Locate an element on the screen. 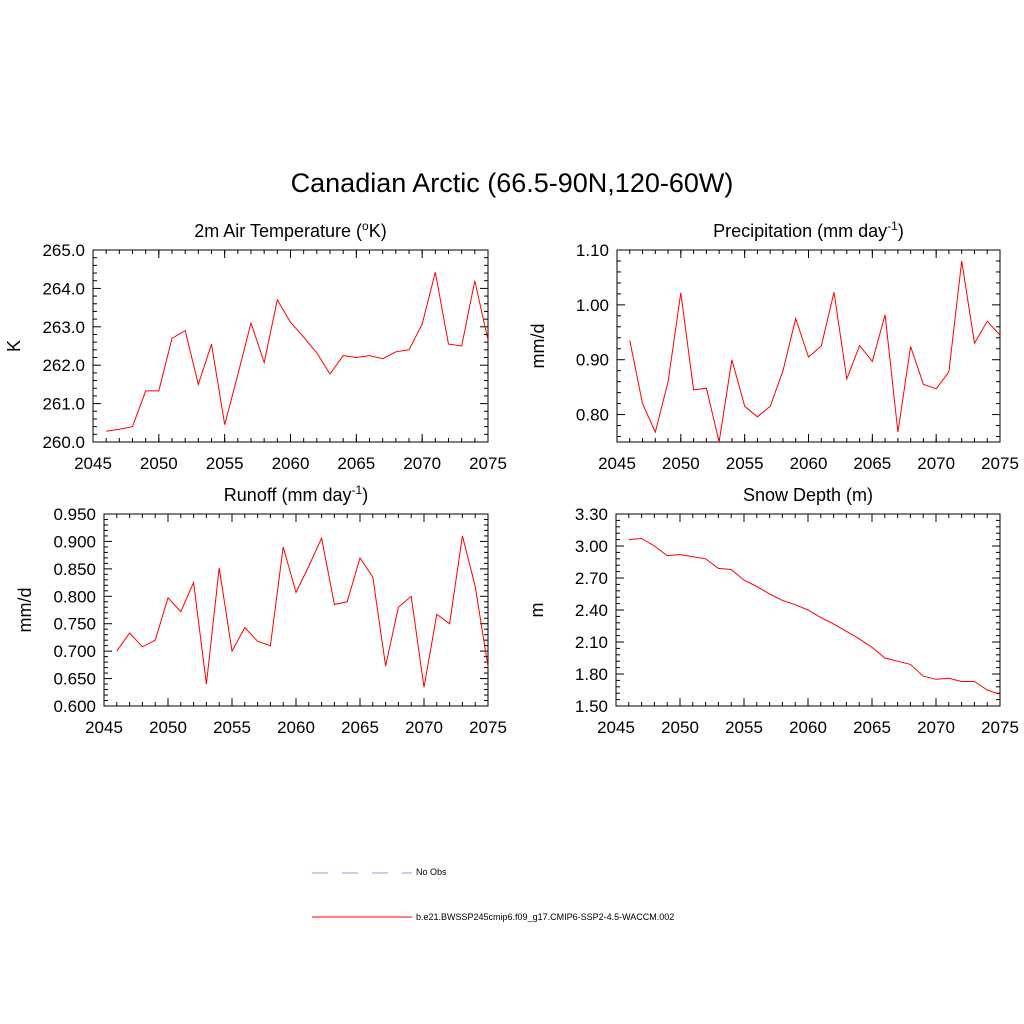  y-tick-label: 260.0 is located at coordinates (63, 442).